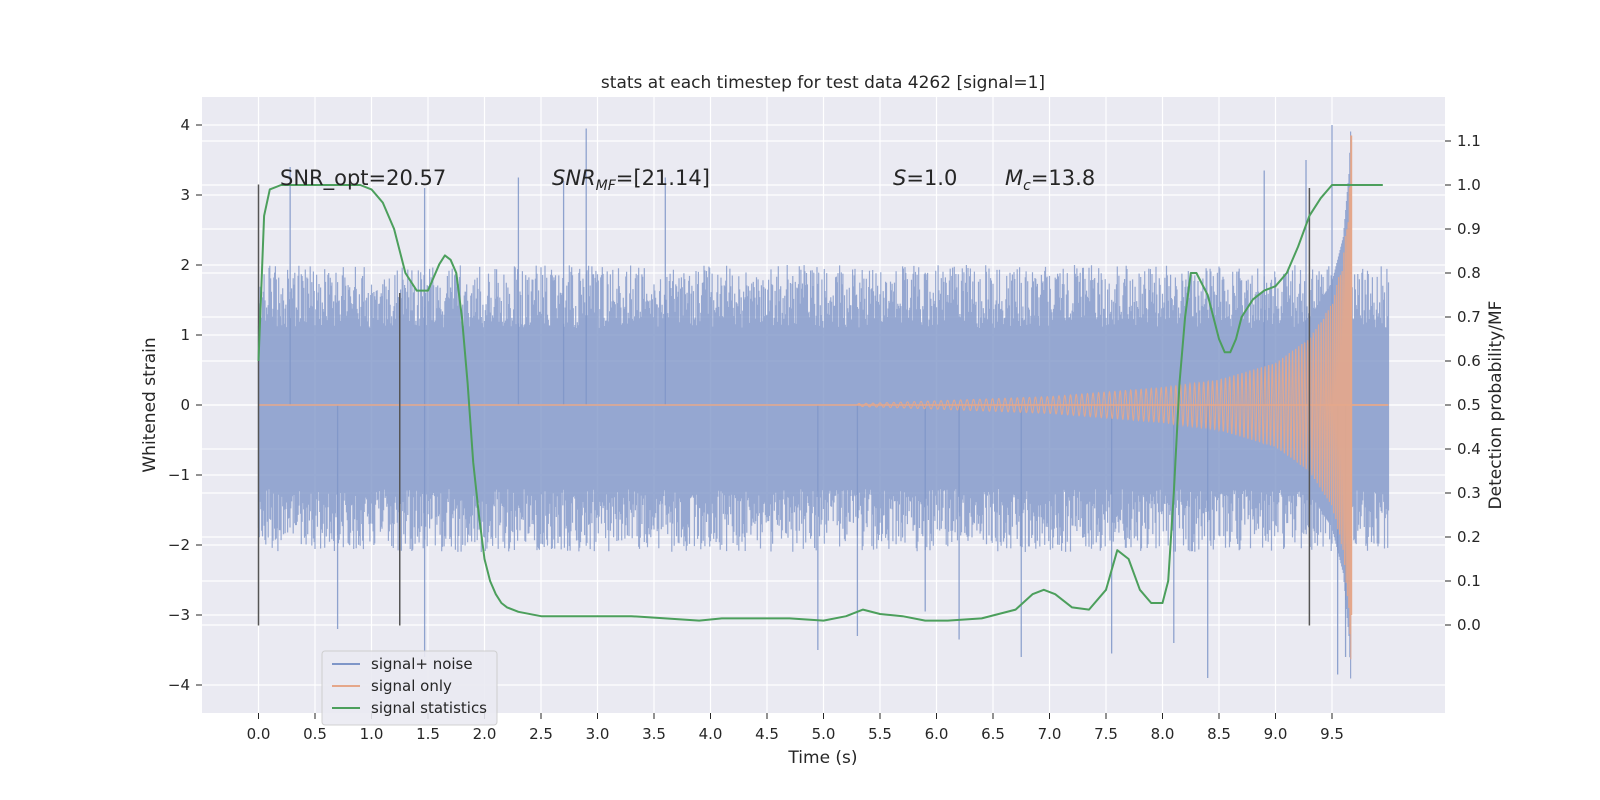 Image resolution: width=1600 pixels, height=800 pixels. What do you see at coordinates (1469, 185) in the screenshot?
I see `right-tick-label: 1.0` at bounding box center [1469, 185].